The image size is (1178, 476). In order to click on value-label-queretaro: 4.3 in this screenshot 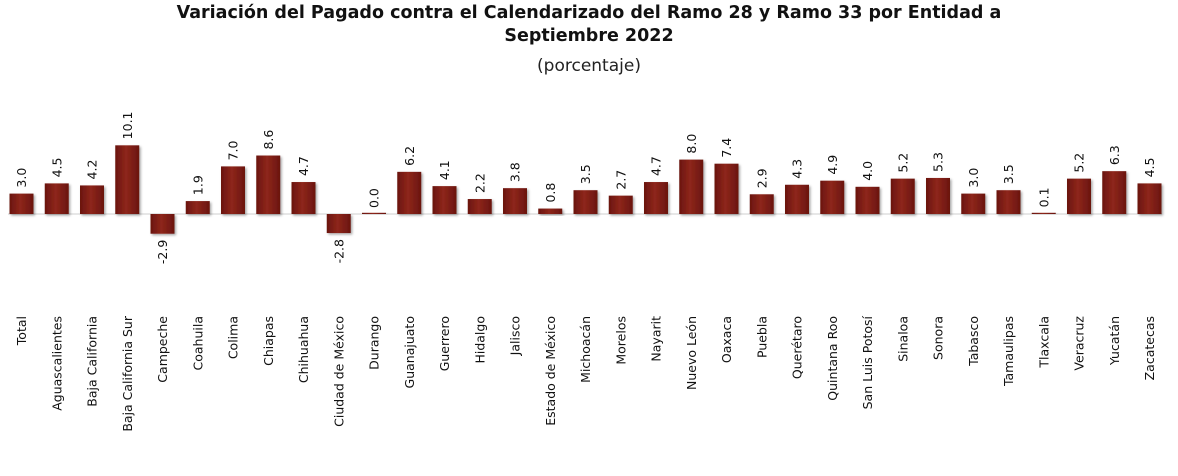, I will do `click(797, 169)`.